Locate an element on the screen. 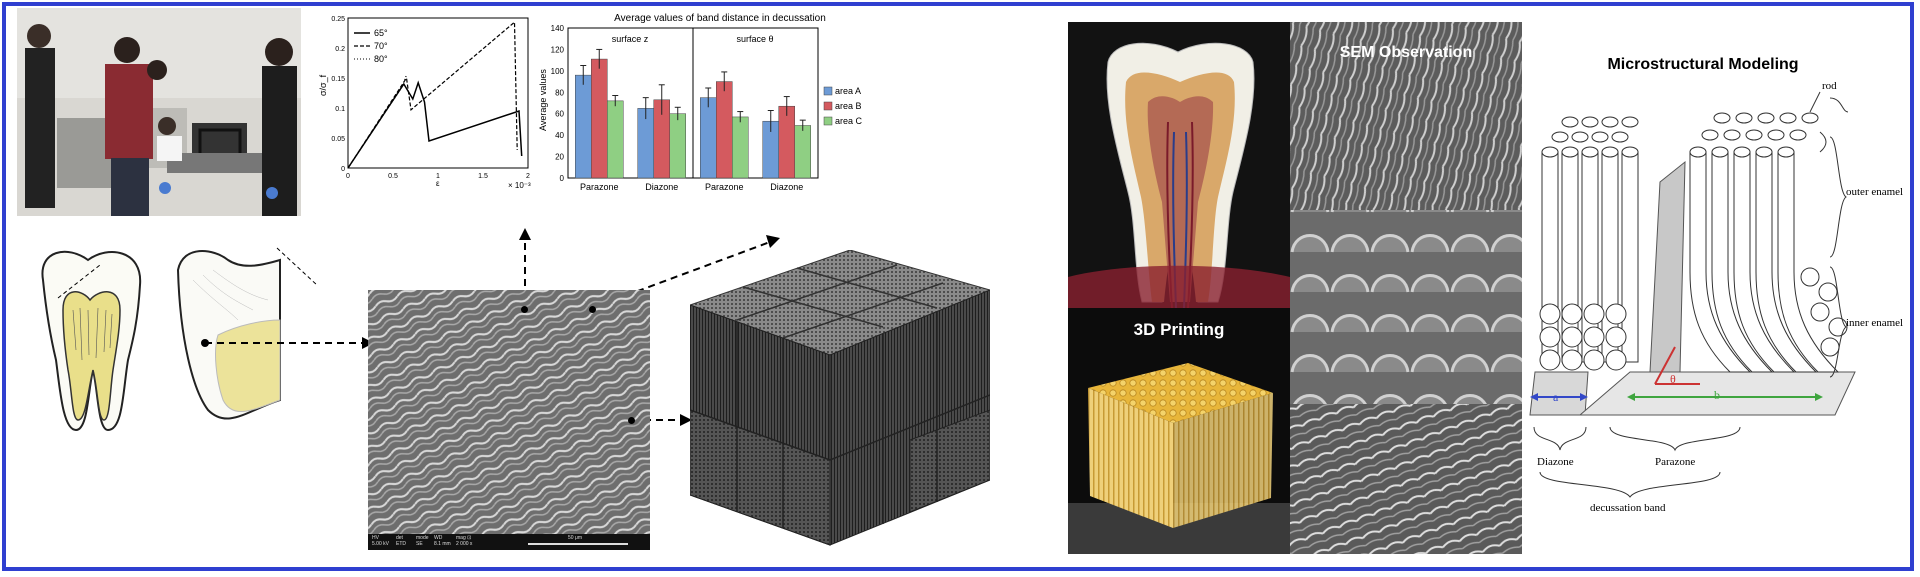 The height and width of the screenshot is (577, 1920). bar-ytick-5: 100 is located at coordinates (558, 71).